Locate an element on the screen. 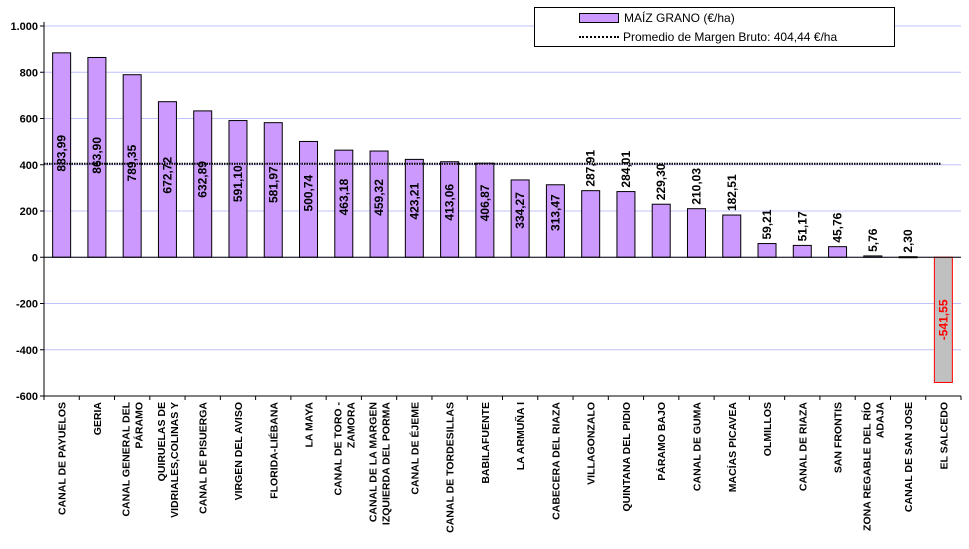 The width and height of the screenshot is (969, 549). y-axis-tick-labels: 1.000 800 600 400 200 0 -200 -400 -600 is located at coordinates (24, 212).